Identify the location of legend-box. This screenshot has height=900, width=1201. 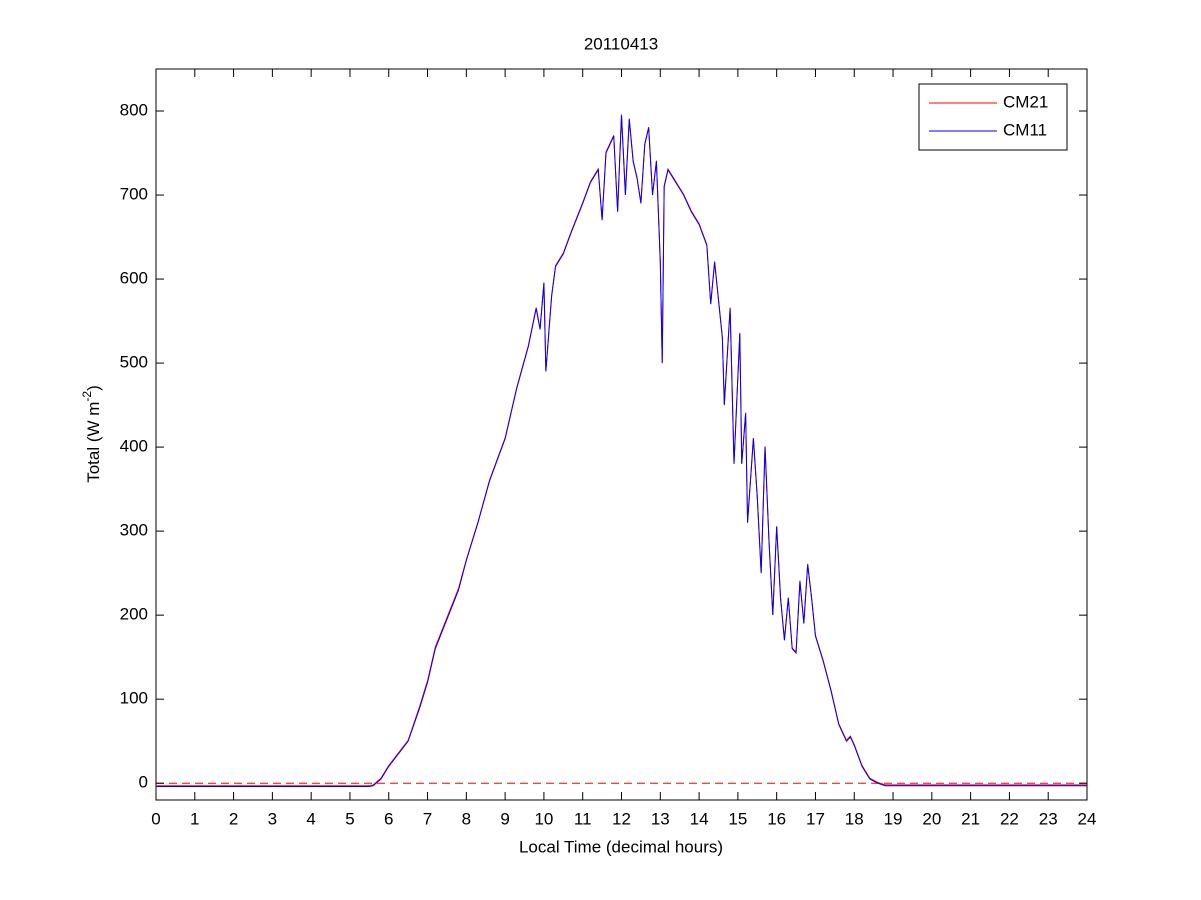
(993, 117).